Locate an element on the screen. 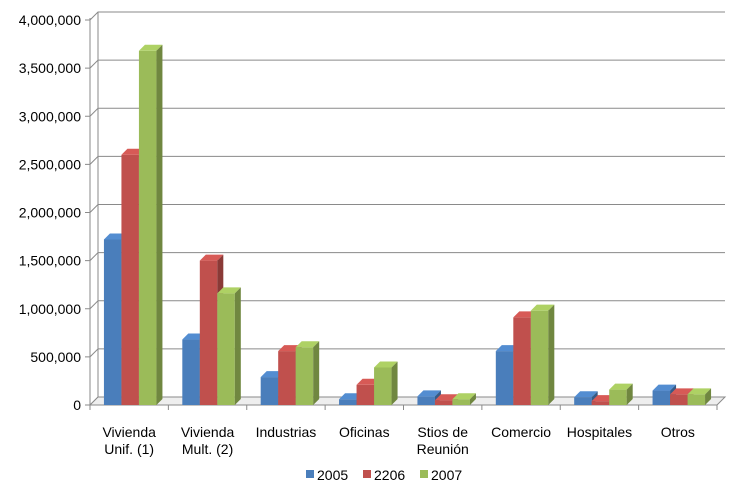 This screenshot has height=487, width=733. y-tick-label: 4,000,000 is located at coordinates (50, 20).